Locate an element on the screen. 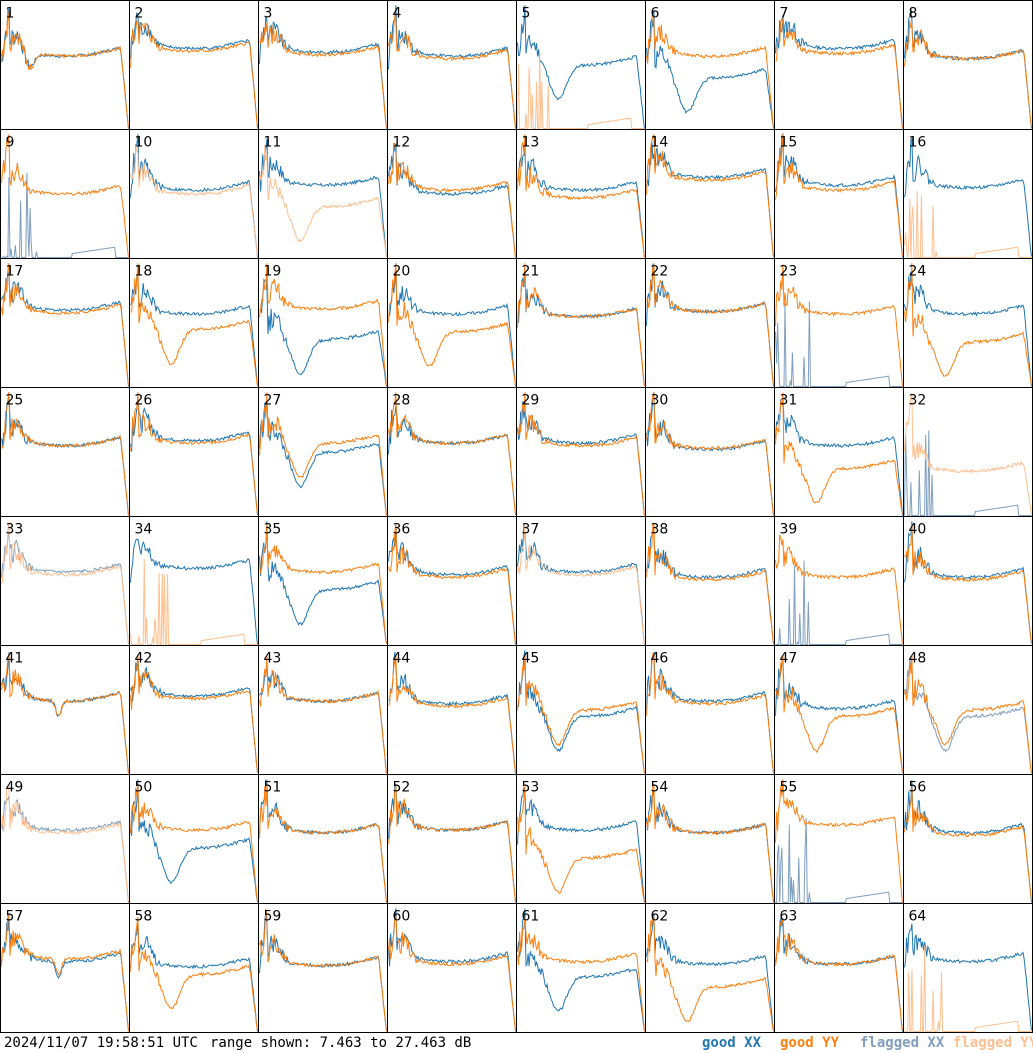 Image resolution: width=1033 pixels, height=1053 pixels. panel-10: 10 is located at coordinates (194, 194).